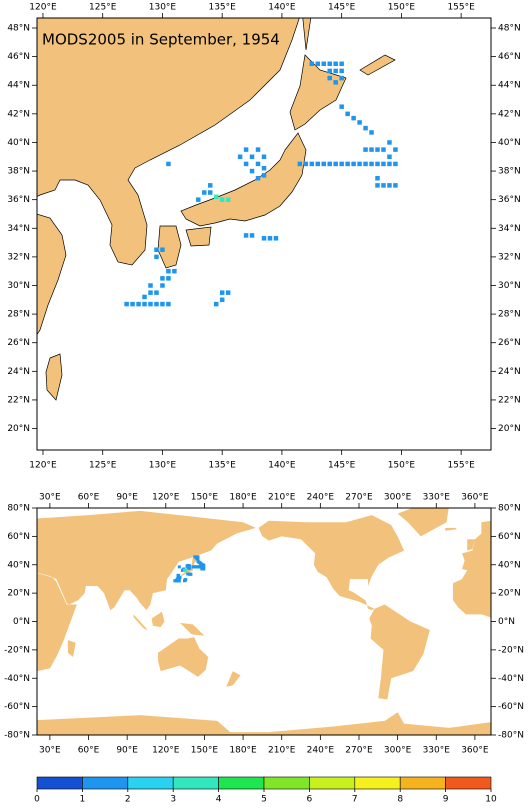 The image size is (529, 808). Describe the element at coordinates (161, 40) in the screenshot. I see `map-title: MODS2005 in September, 1954` at that location.